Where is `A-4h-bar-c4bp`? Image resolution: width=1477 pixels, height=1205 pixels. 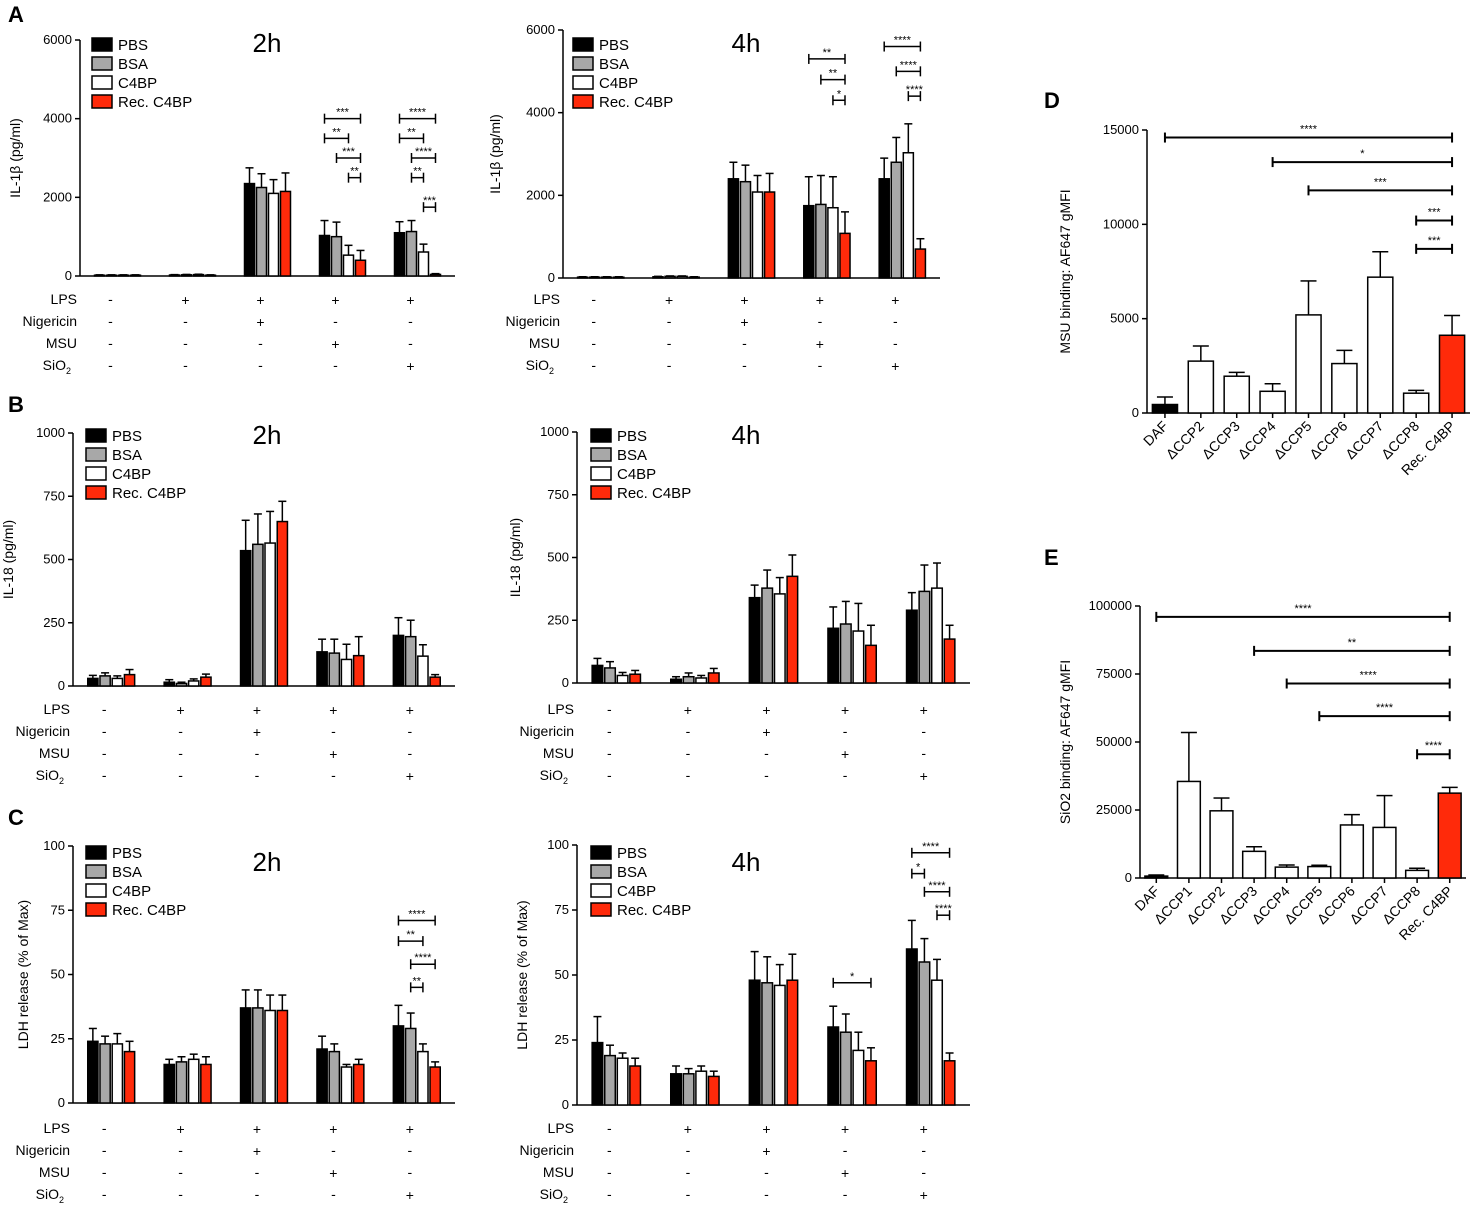 A-4h-bar-c4bp is located at coordinates (757, 235).